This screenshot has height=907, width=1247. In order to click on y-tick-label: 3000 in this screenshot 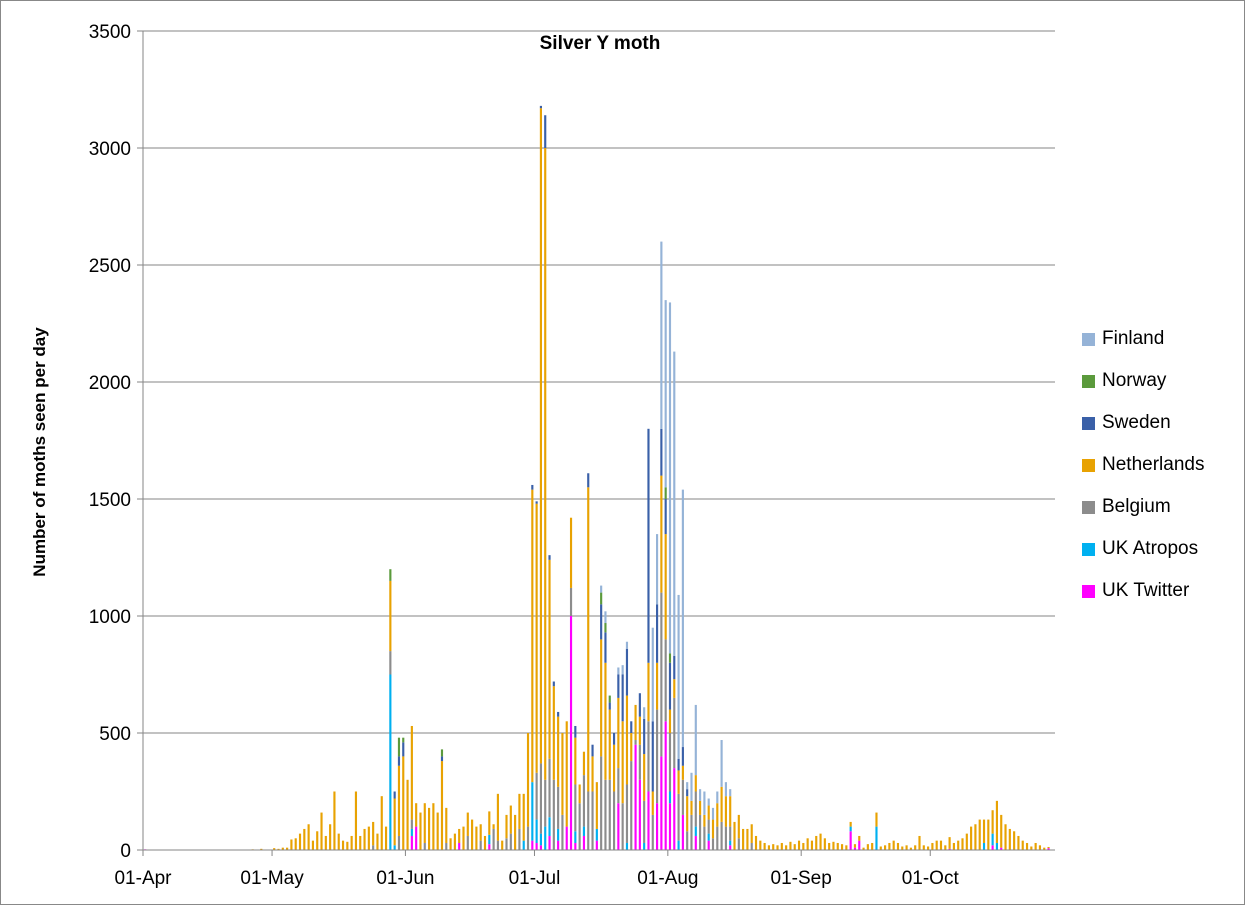, I will do `click(110, 149)`.